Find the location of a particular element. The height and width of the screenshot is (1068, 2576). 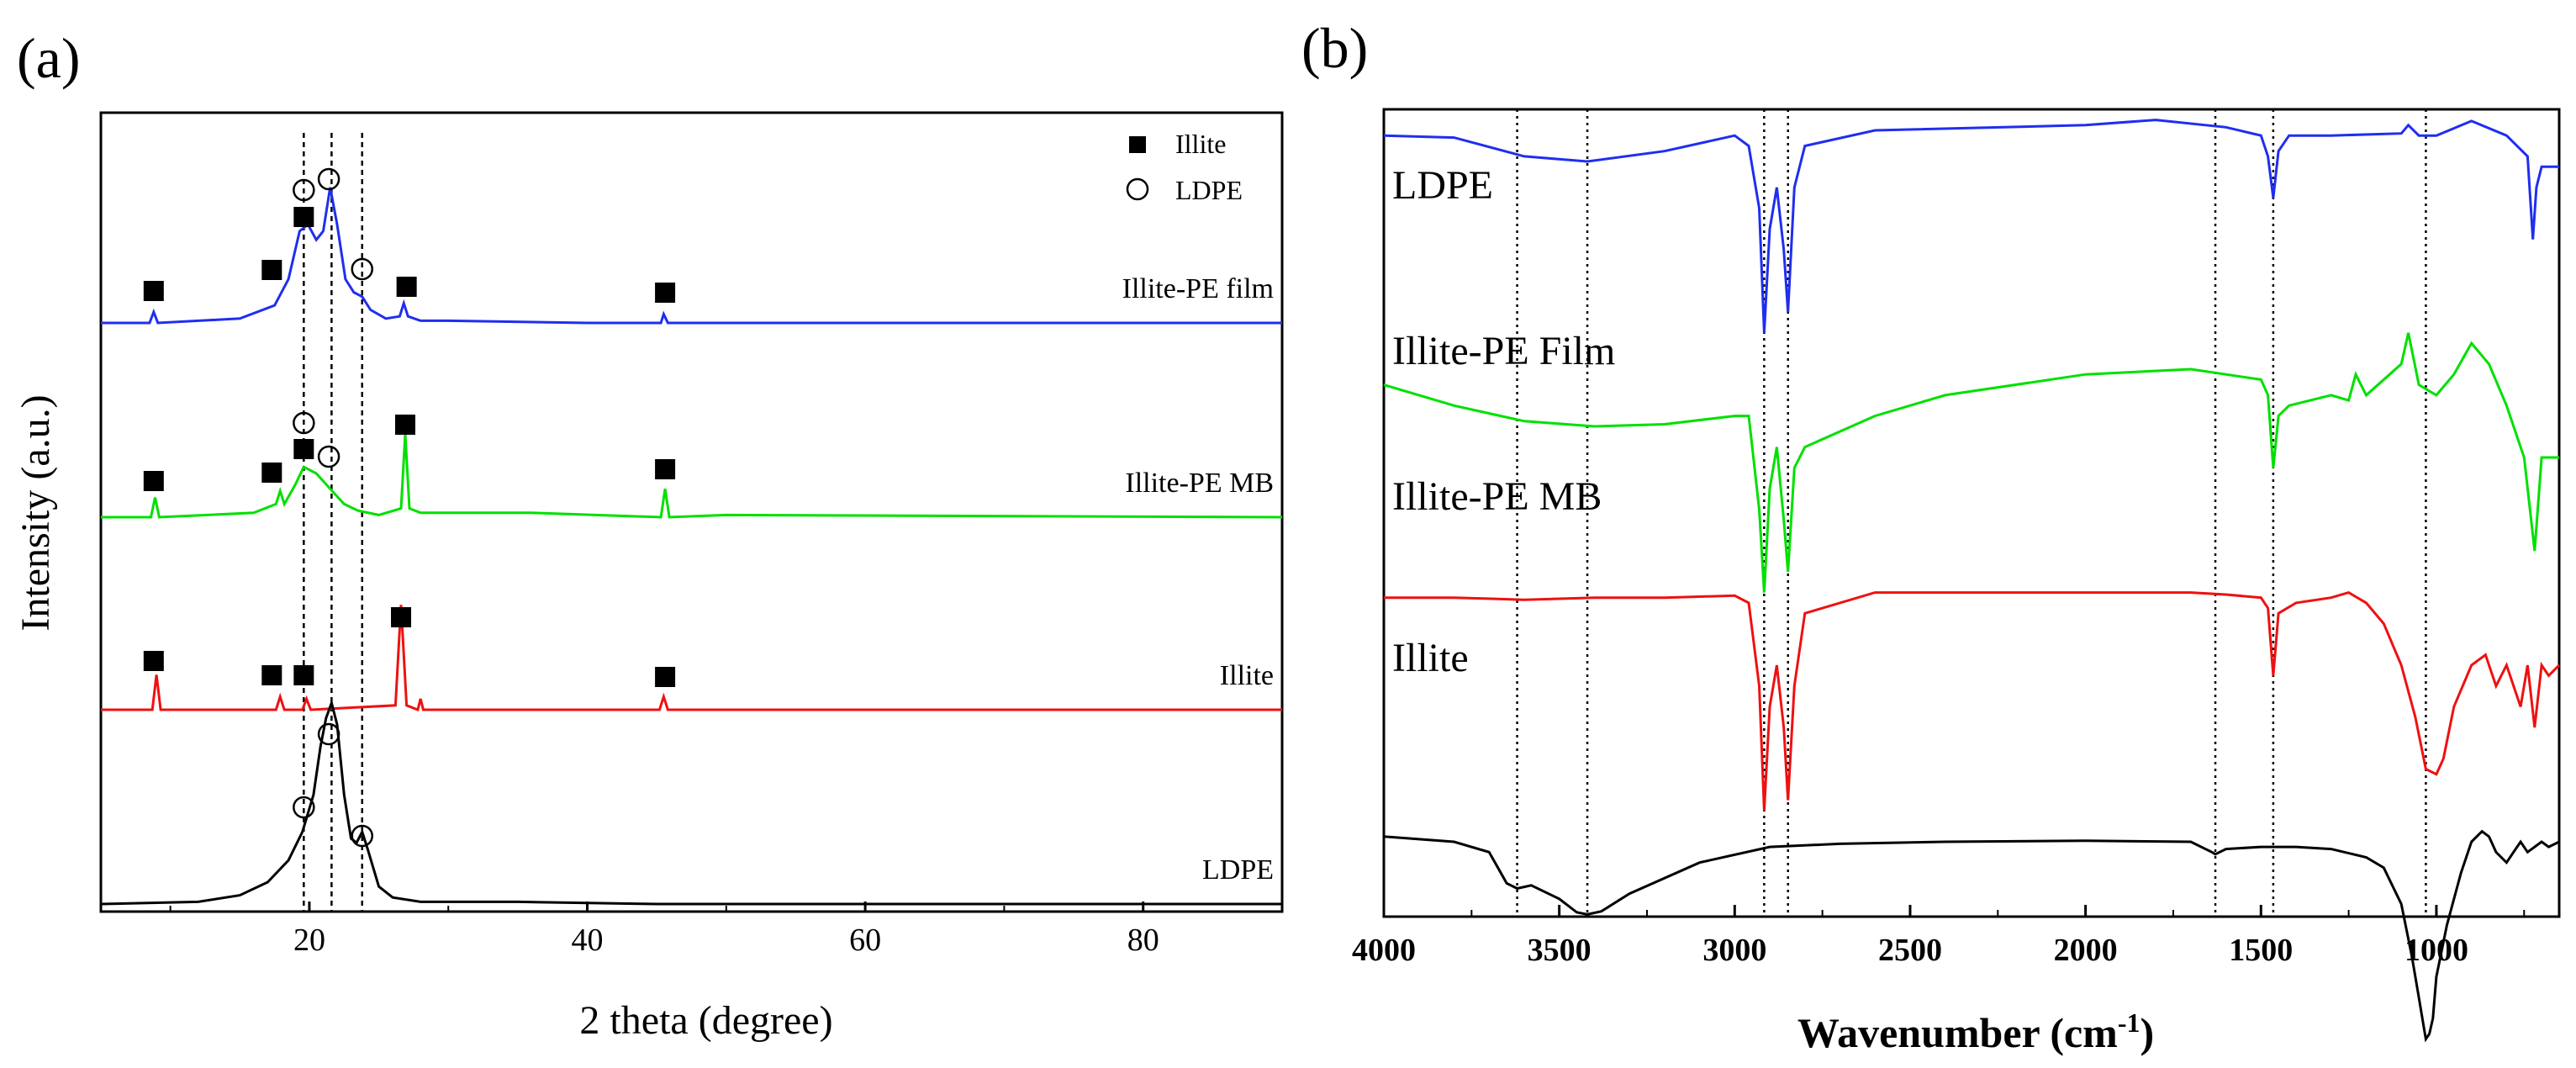

panel-a-series-label-illite: Illite is located at coordinates (1247, 675).